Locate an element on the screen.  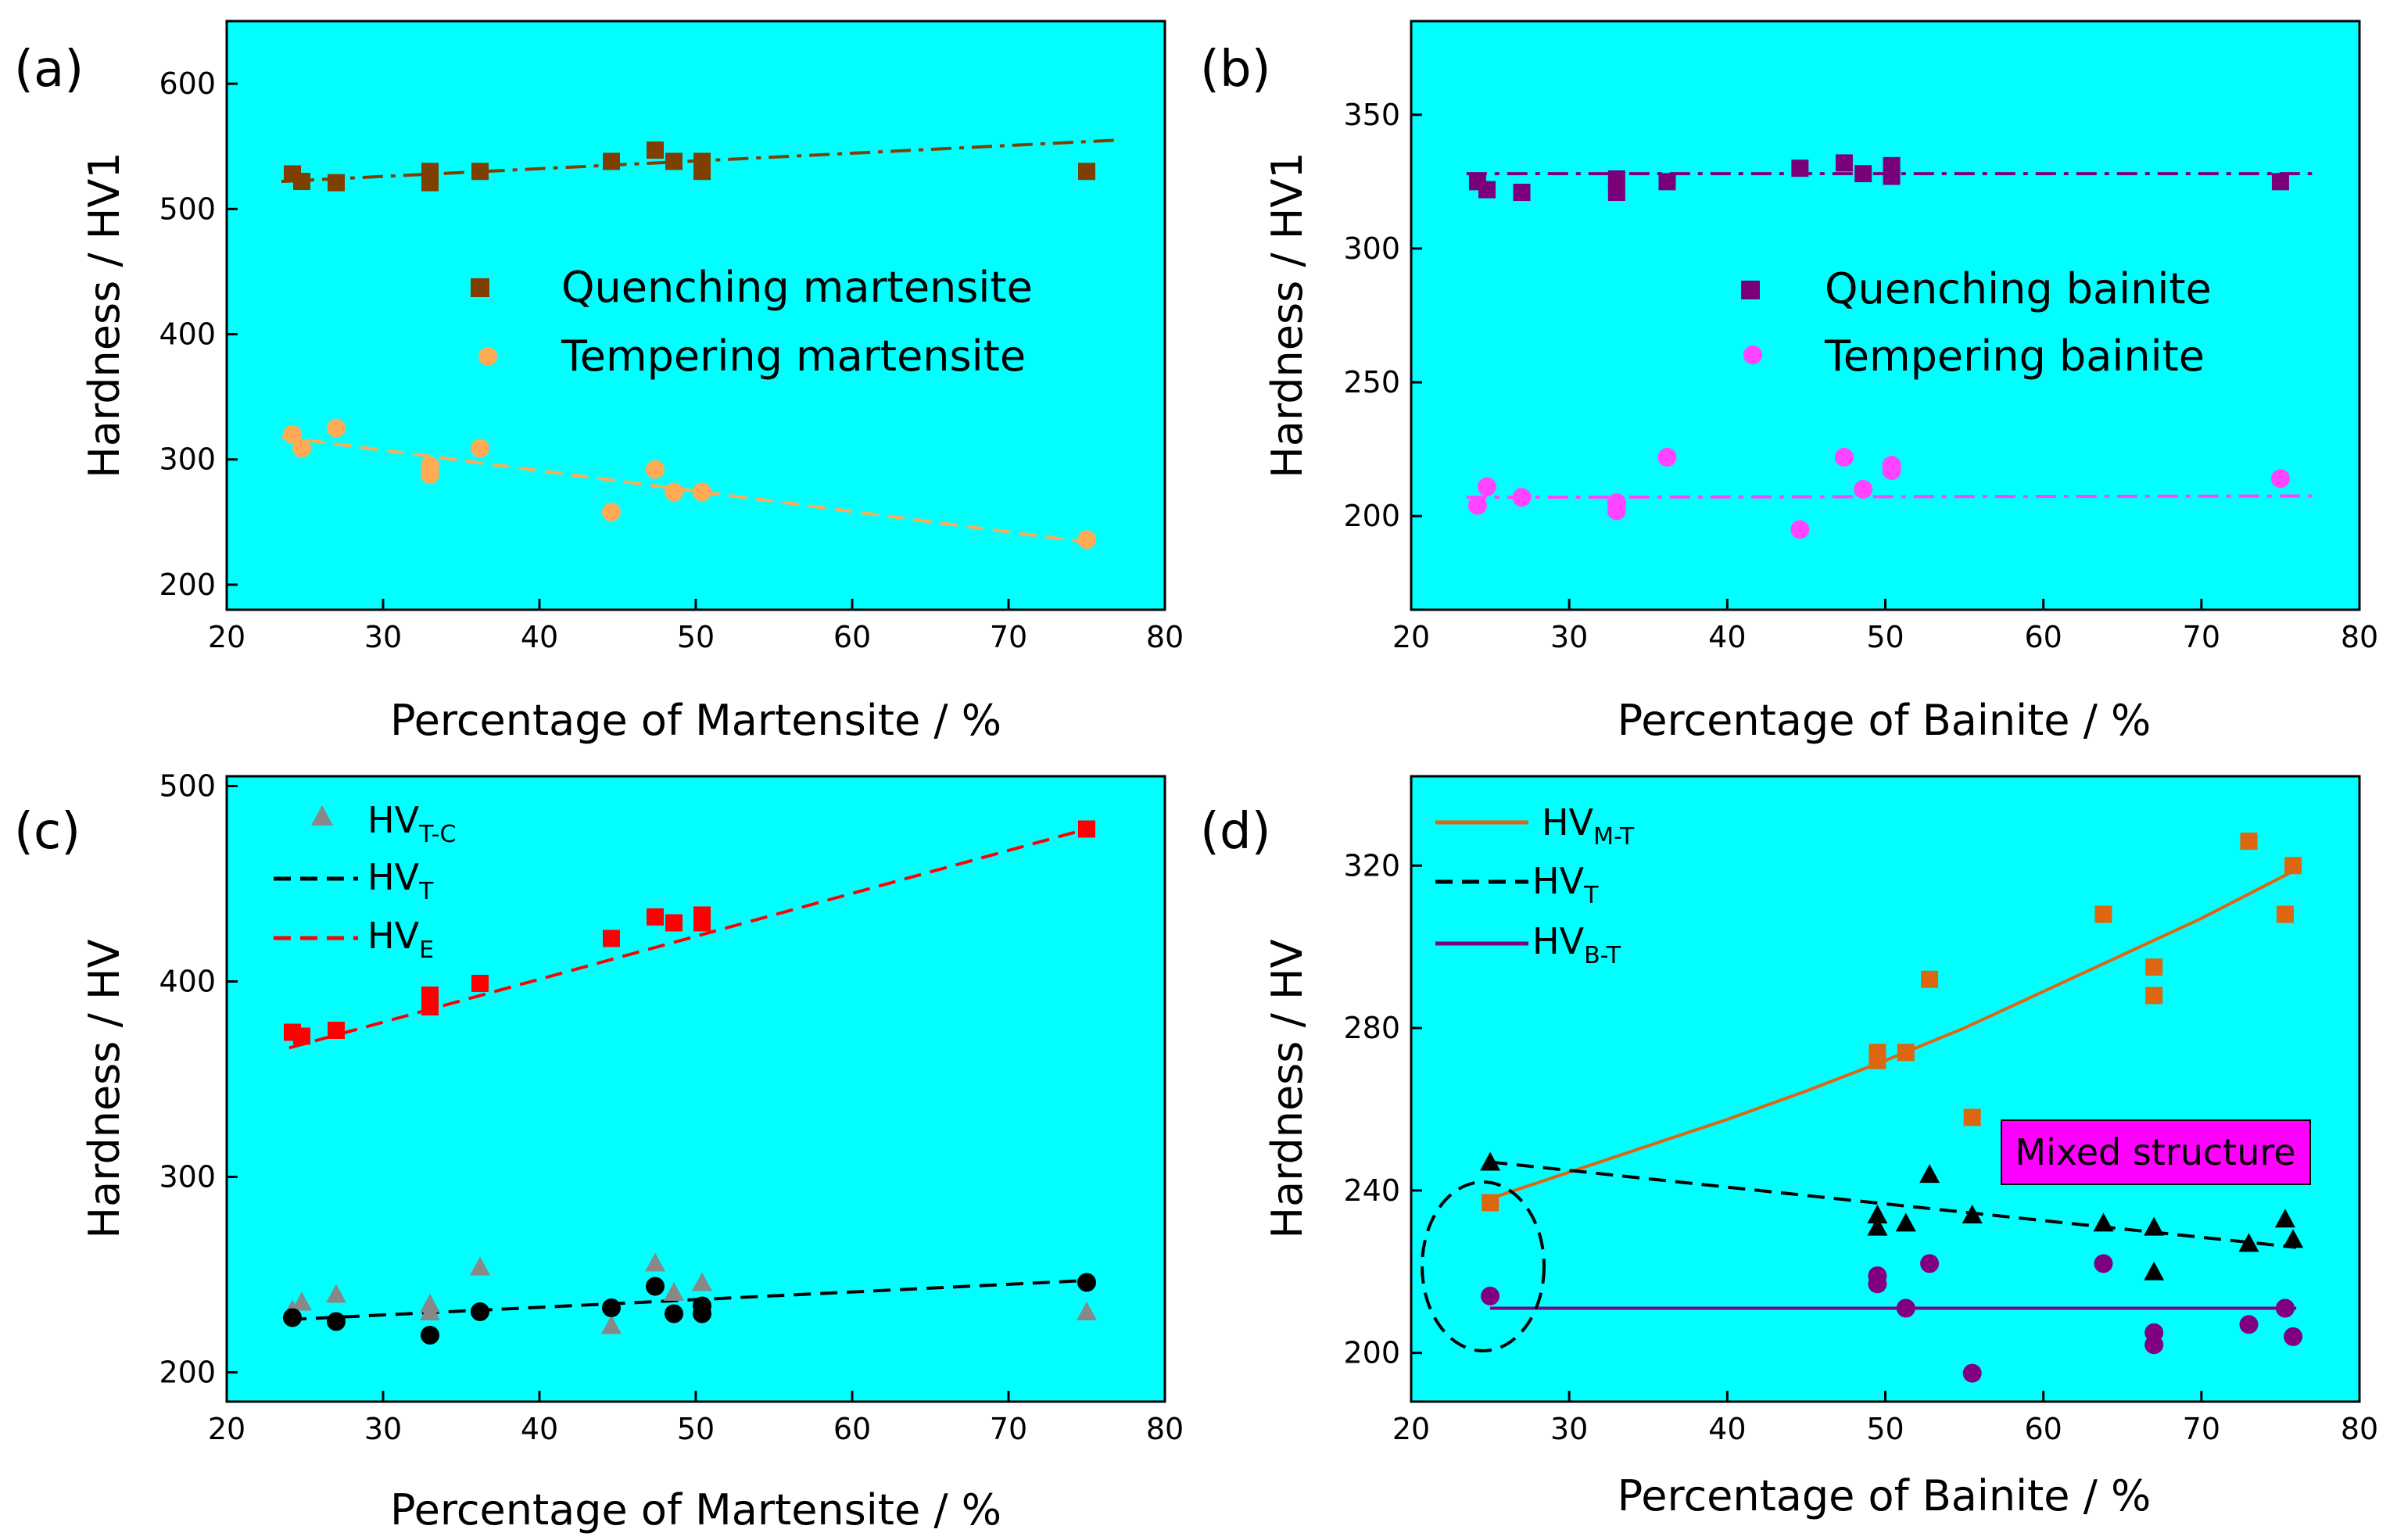
panel-label: (b) is located at coordinates (1235, 70).